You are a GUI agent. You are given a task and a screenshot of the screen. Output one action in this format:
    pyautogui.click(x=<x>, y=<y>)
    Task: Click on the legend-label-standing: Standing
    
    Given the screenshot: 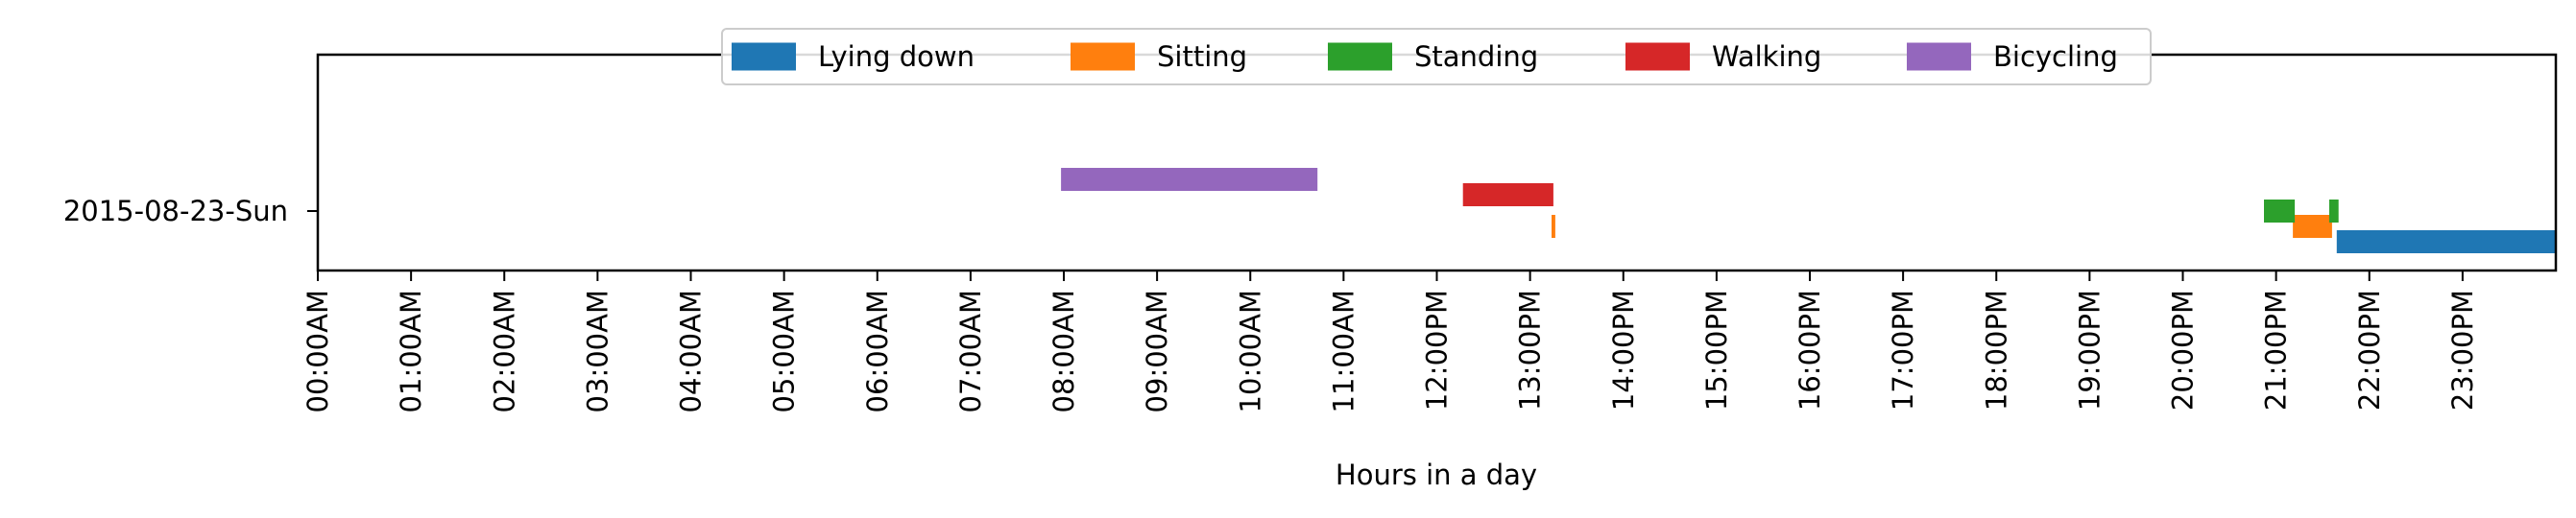 What is the action you would take?
    pyautogui.click(x=1476, y=56)
    